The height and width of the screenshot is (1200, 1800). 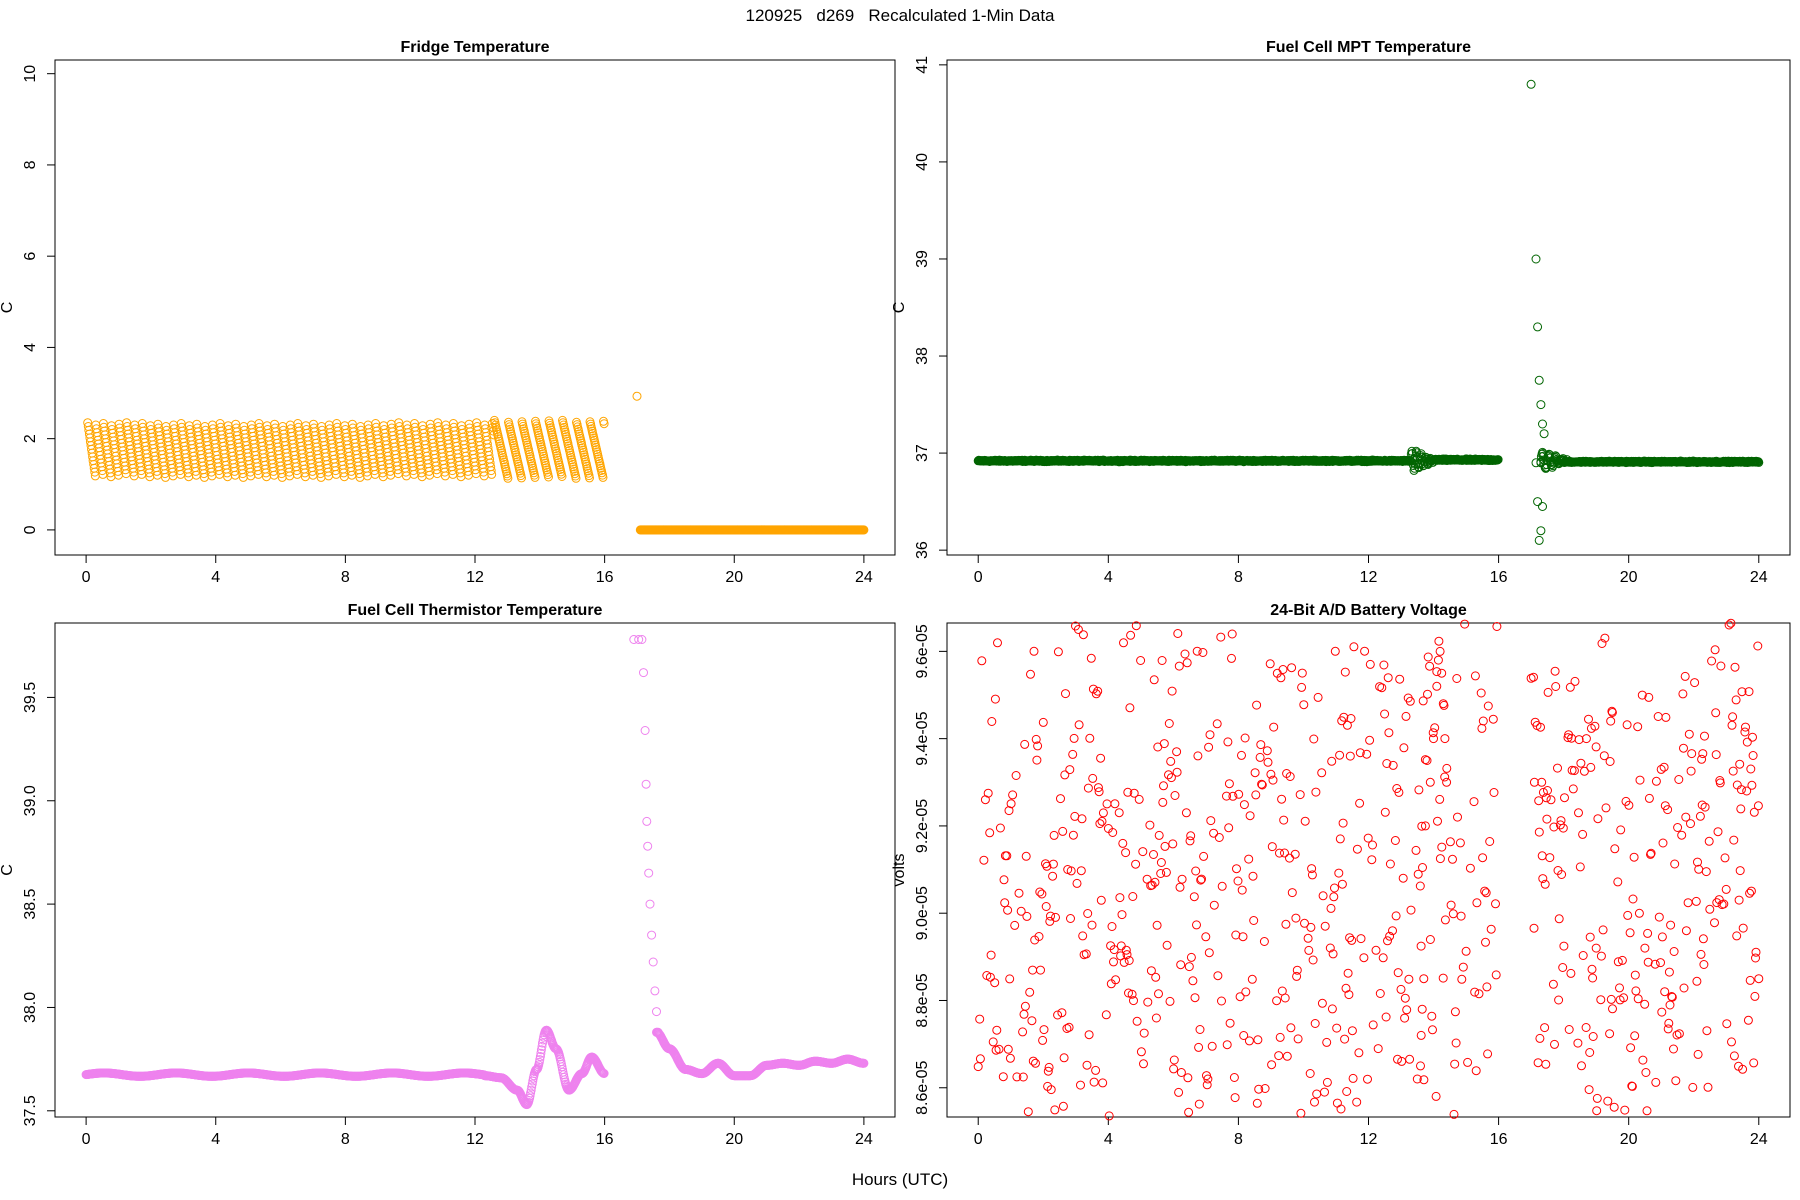 What do you see at coordinates (30, 903) in the screenshot?
I see `y-tick-label: 38.5` at bounding box center [30, 903].